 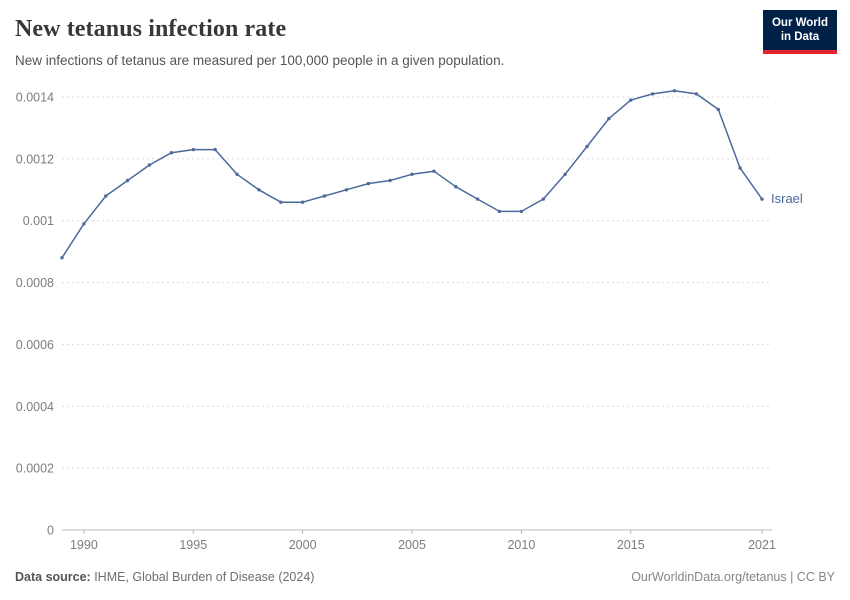 What do you see at coordinates (193, 545) in the screenshot?
I see `x-tick-label: 1995` at bounding box center [193, 545].